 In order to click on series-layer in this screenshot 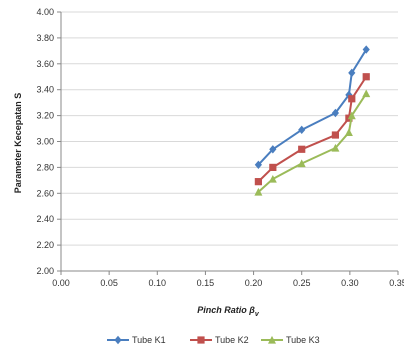, I will do `click(312, 120)`.